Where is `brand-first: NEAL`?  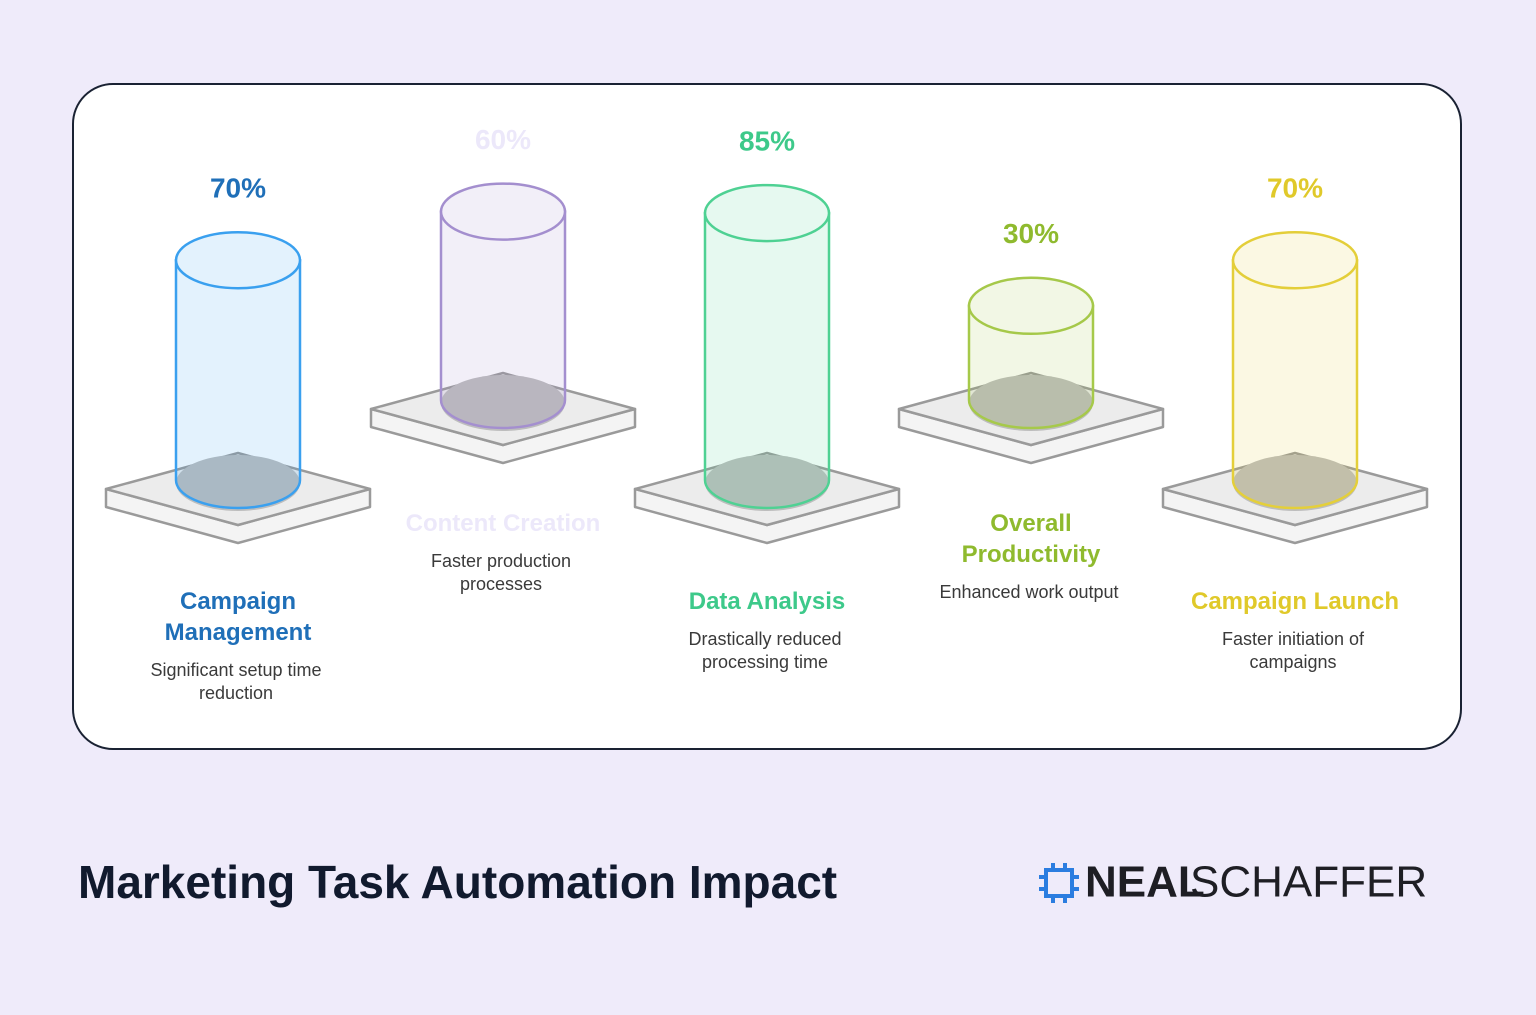
brand-first: NEAL is located at coordinates (1145, 882).